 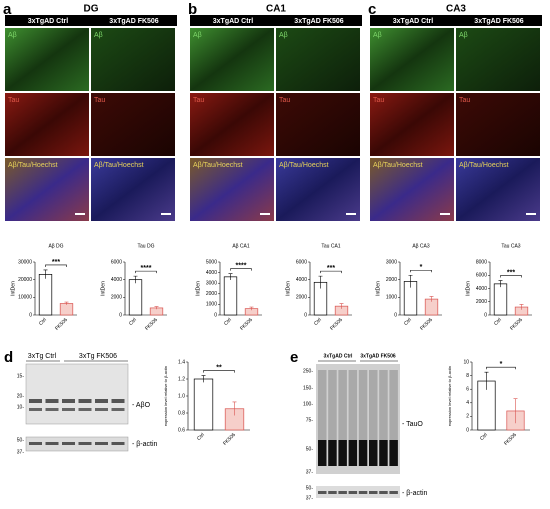 I want to click on y-tick-label: 6000, so click(x=481, y=276).